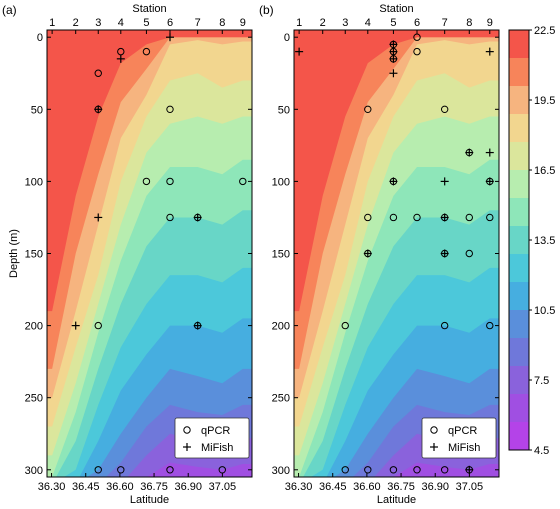 The image size is (560, 509). I want to click on panel-label-a: (a), so click(9, 10).